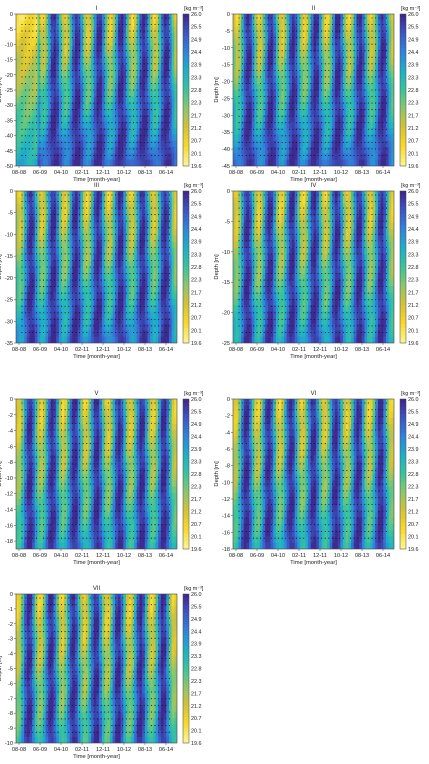 This screenshot has height=764, width=429. What do you see at coordinates (1, 90) in the screenshot?
I see `y-axis-label: Depth [m]` at bounding box center [1, 90].